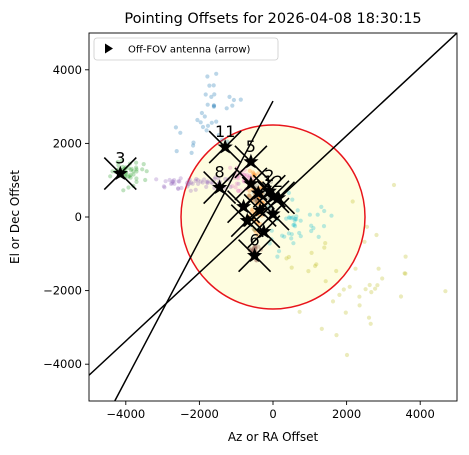  Describe the element at coordinates (199, 414) in the screenshot. I see `x-tick-label: −2000` at that location.